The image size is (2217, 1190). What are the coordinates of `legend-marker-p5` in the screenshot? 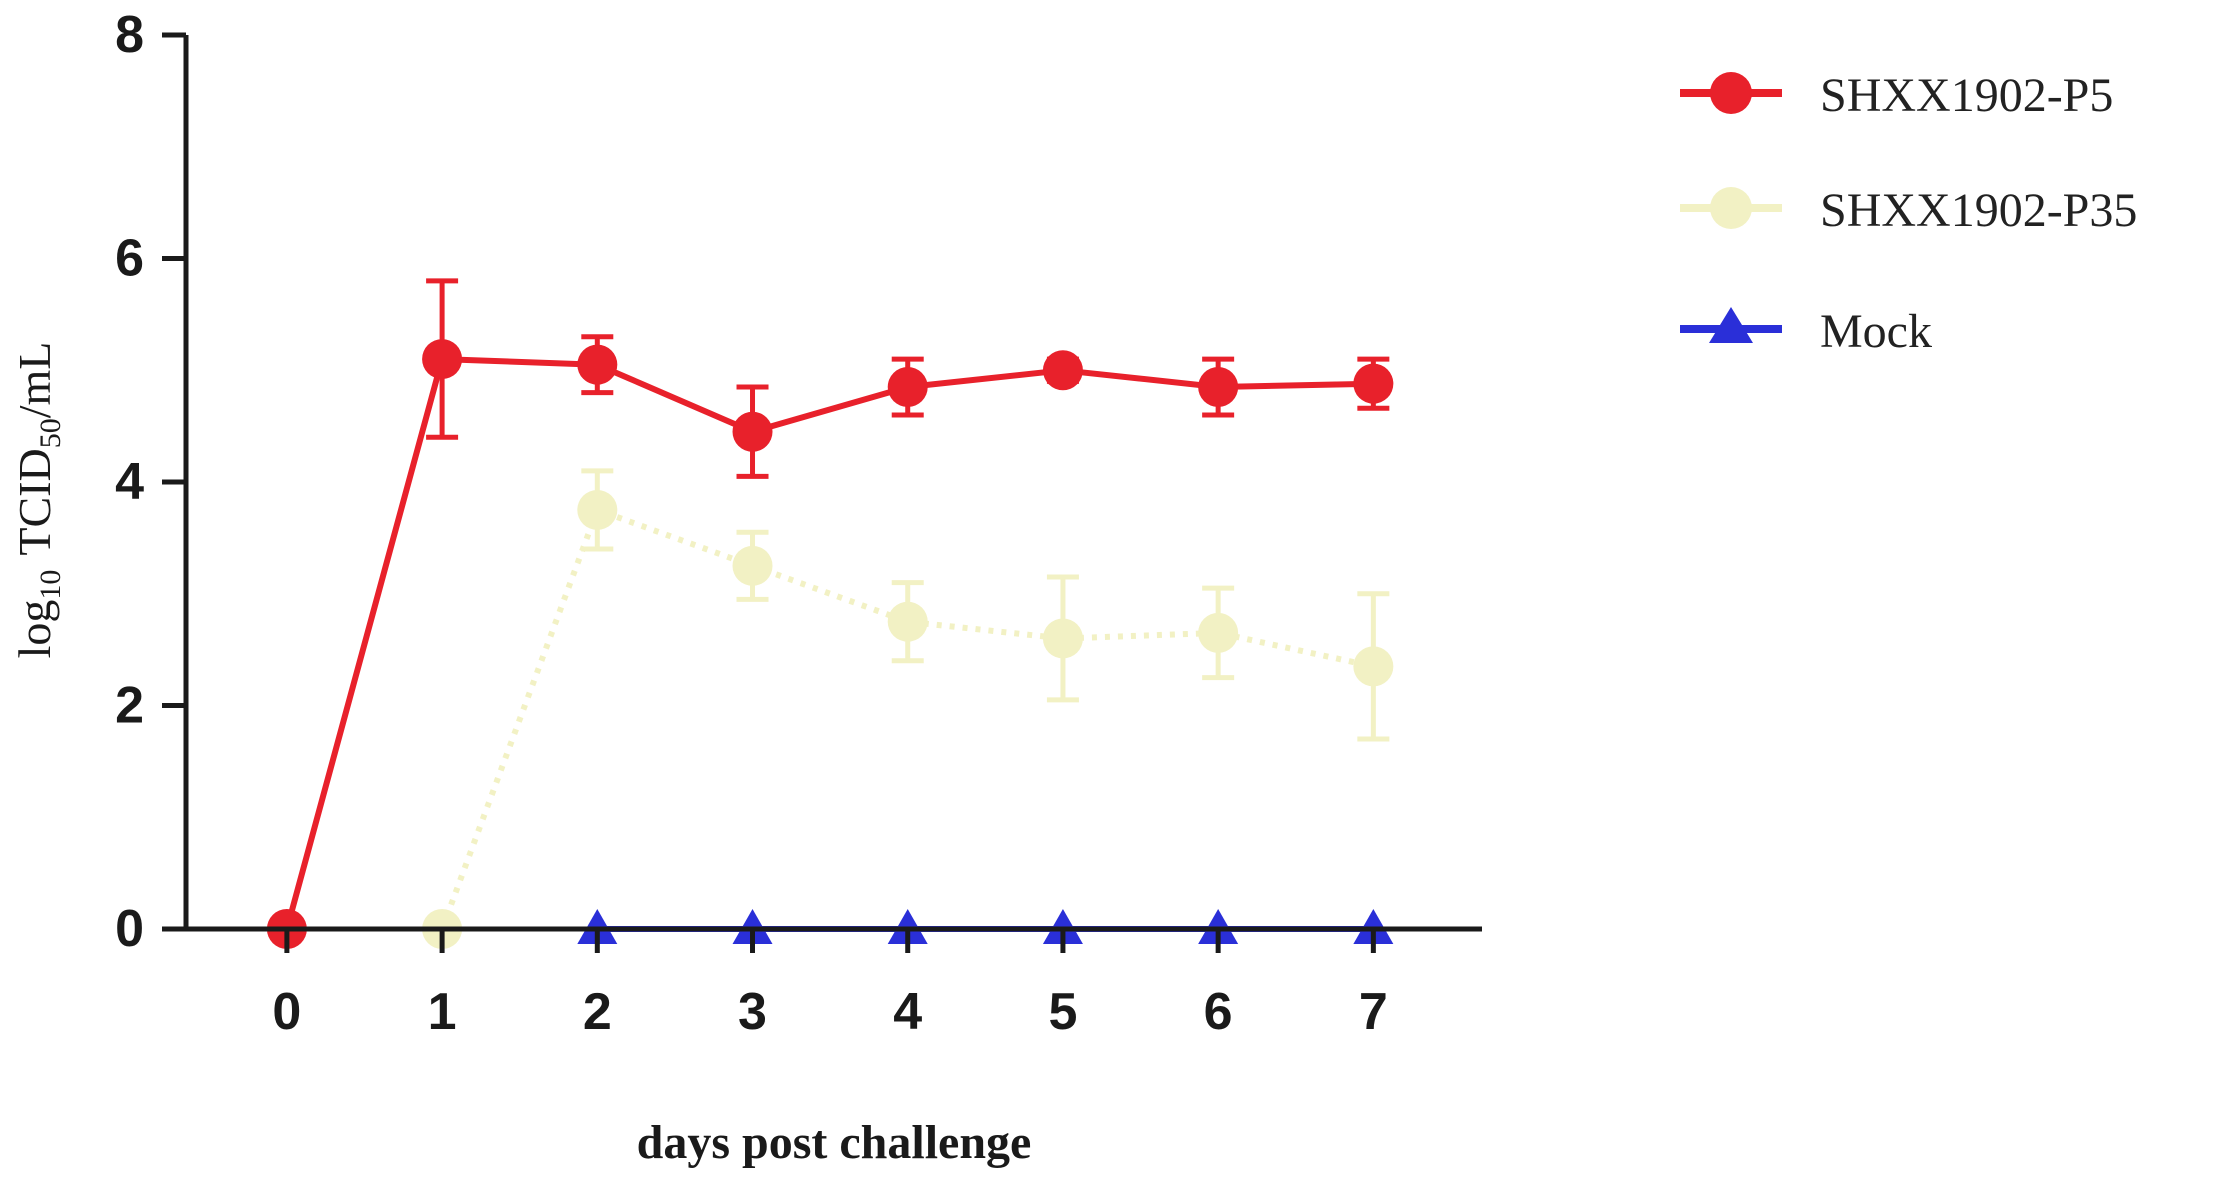 It's located at (1731, 93).